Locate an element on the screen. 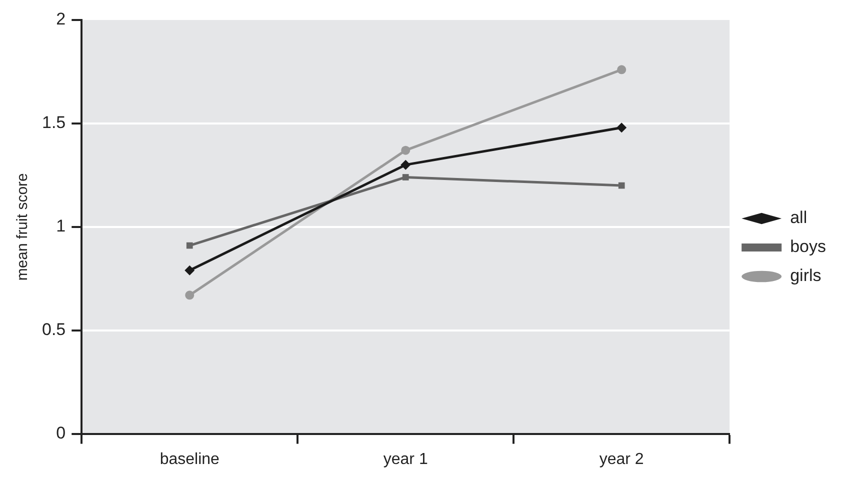 The height and width of the screenshot is (485, 856). y-axis-title: mean fruit score is located at coordinates (23, 227).